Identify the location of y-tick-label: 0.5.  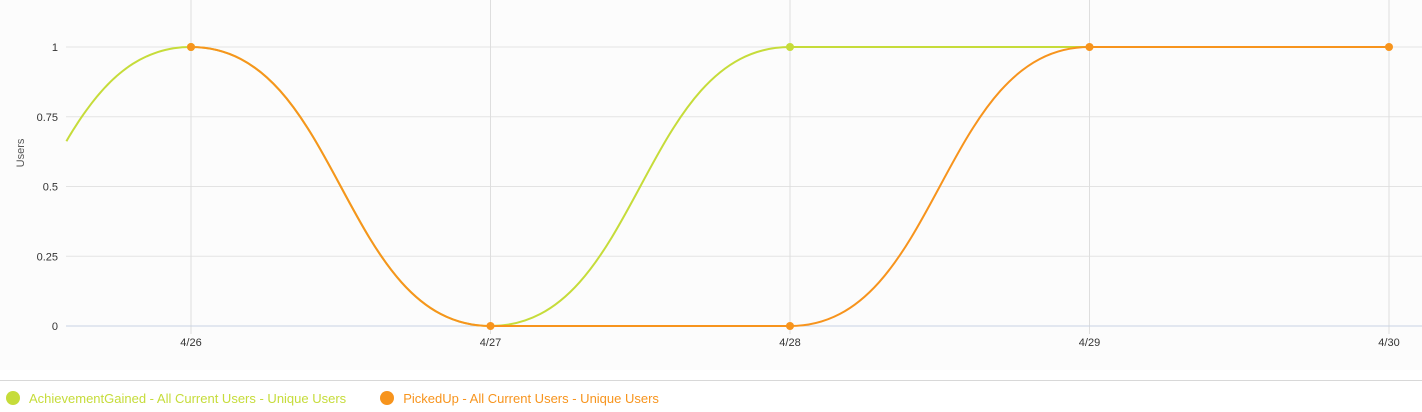
(50, 188).